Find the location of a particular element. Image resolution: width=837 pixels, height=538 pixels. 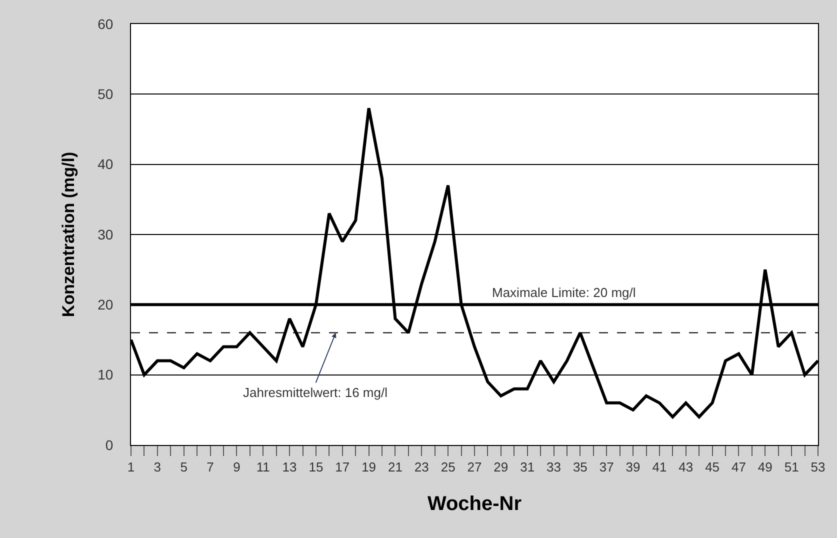

x-tick-label: 45 is located at coordinates (712, 467).